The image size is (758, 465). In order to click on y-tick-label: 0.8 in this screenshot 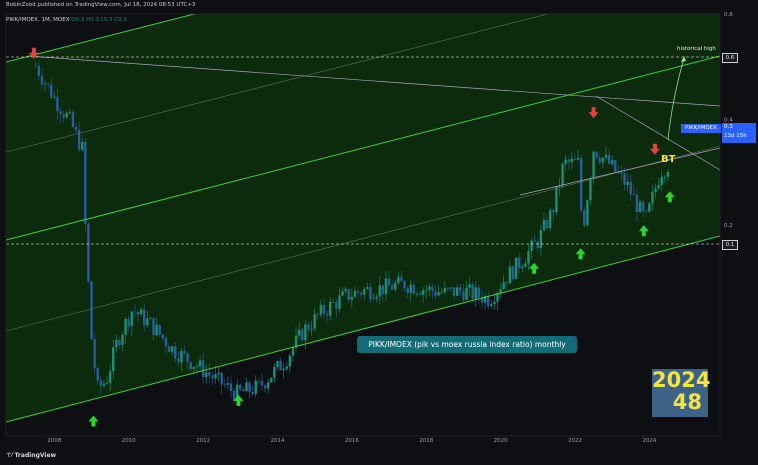, I will do `click(728, 15)`.